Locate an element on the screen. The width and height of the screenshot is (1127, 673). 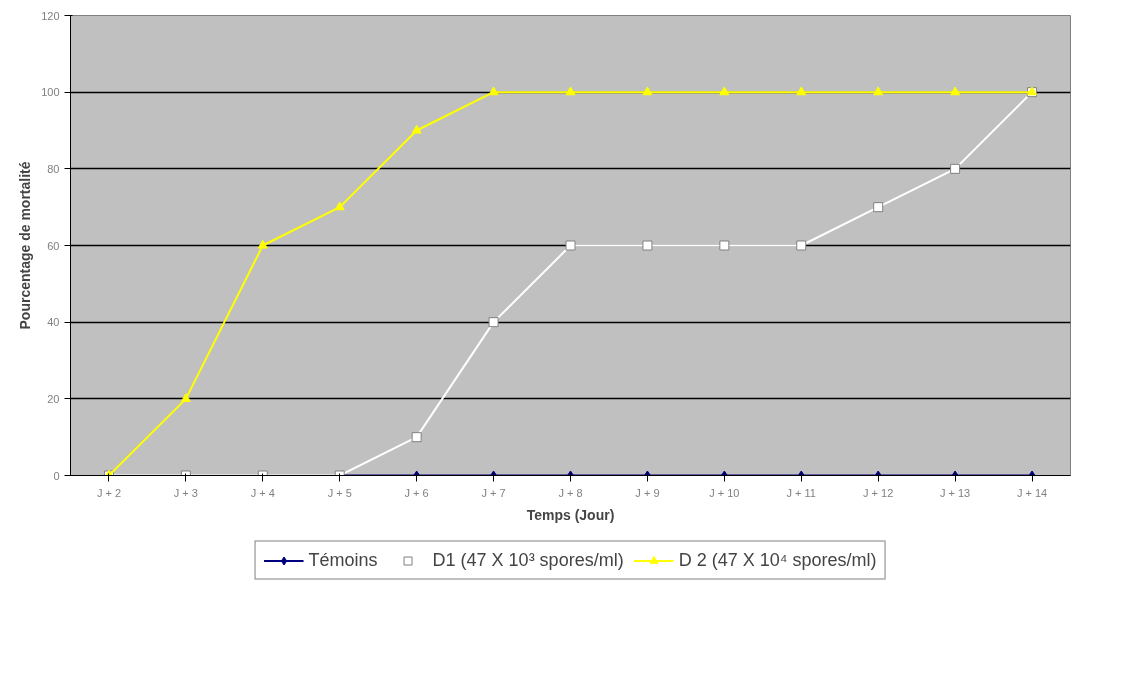
y-tick-label: 100 is located at coordinates (50, 92).